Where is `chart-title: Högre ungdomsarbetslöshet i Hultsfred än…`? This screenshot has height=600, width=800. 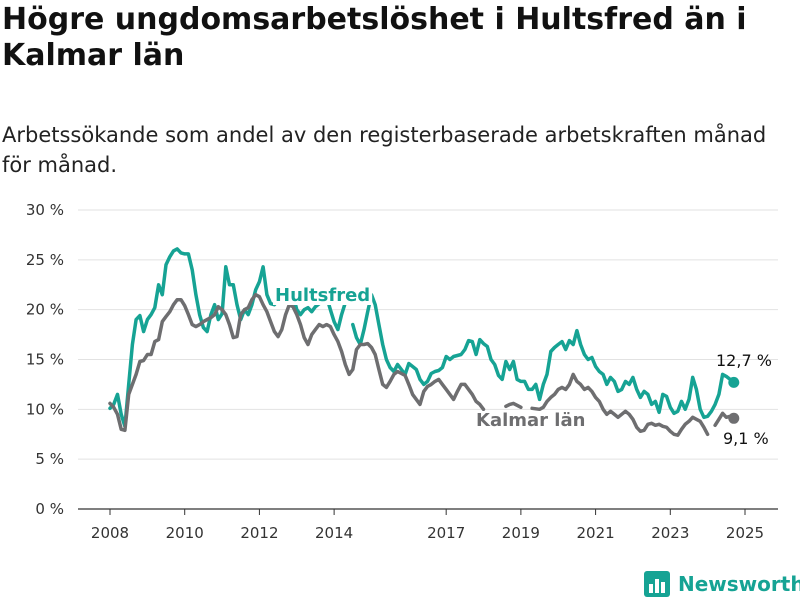 chart-title: Högre ungdomsarbetslöshet i Hultsfred än… is located at coordinates (374, 37).